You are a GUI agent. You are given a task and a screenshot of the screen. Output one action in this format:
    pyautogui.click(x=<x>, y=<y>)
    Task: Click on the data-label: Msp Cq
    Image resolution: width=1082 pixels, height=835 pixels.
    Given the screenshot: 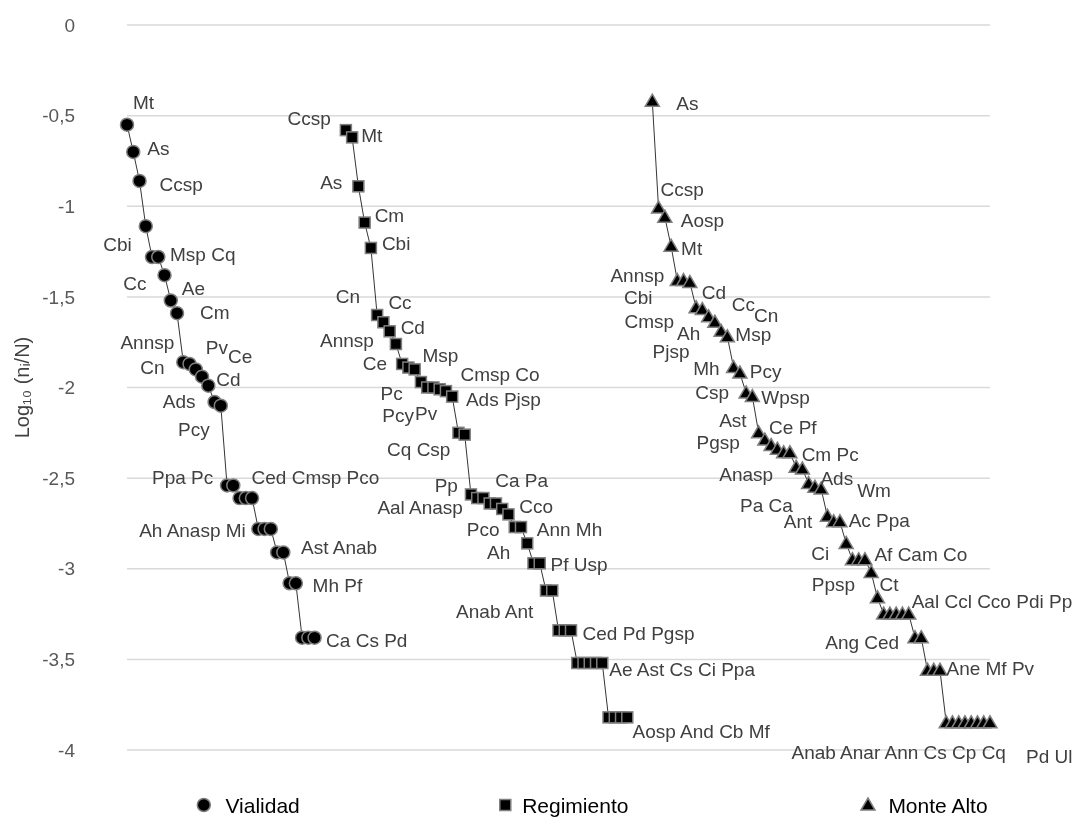 What is the action you would take?
    pyautogui.click(x=203, y=254)
    